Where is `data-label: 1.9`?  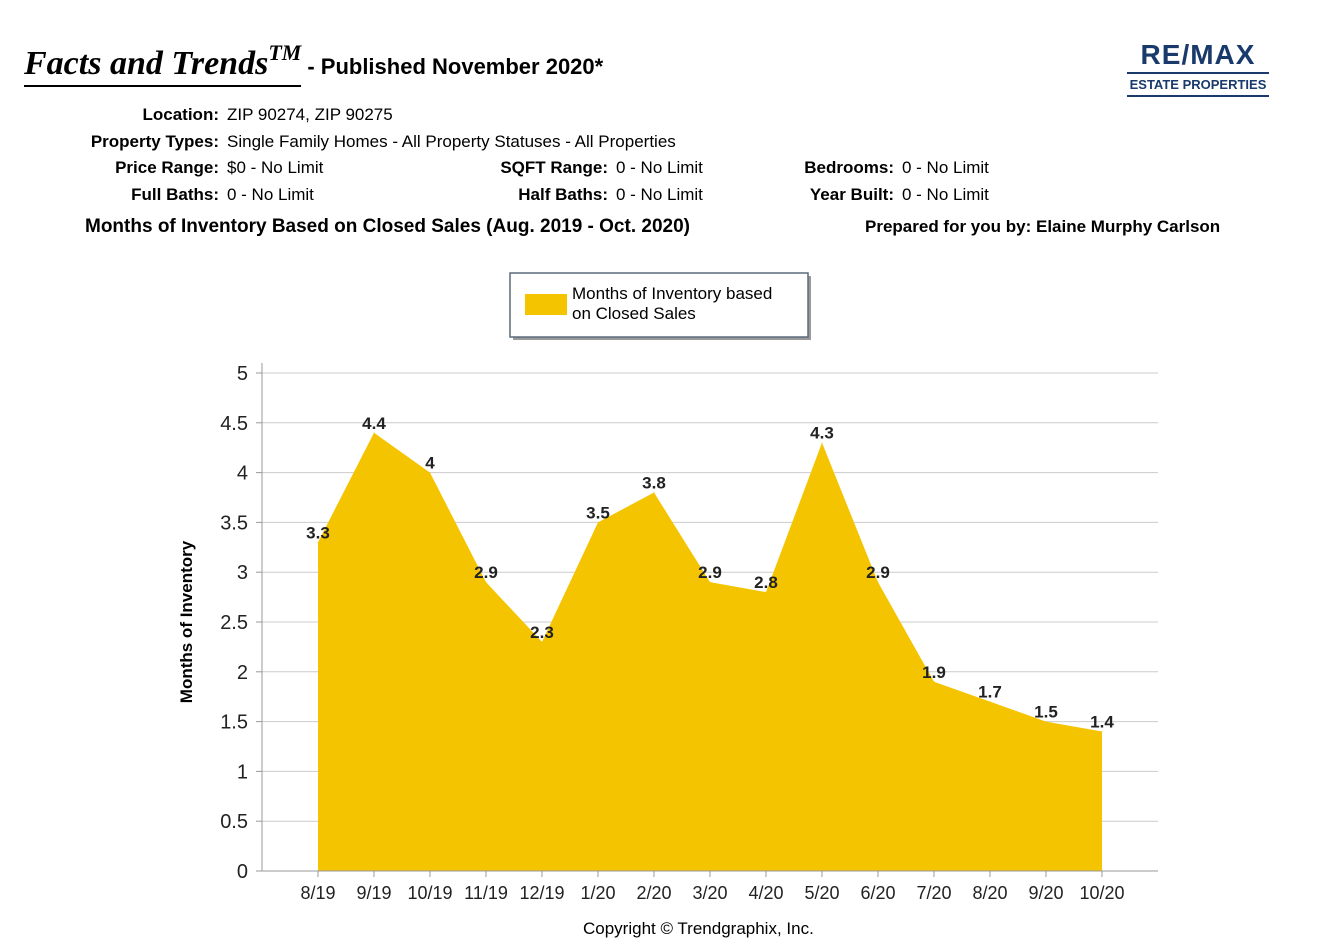 data-label: 1.9 is located at coordinates (934, 672).